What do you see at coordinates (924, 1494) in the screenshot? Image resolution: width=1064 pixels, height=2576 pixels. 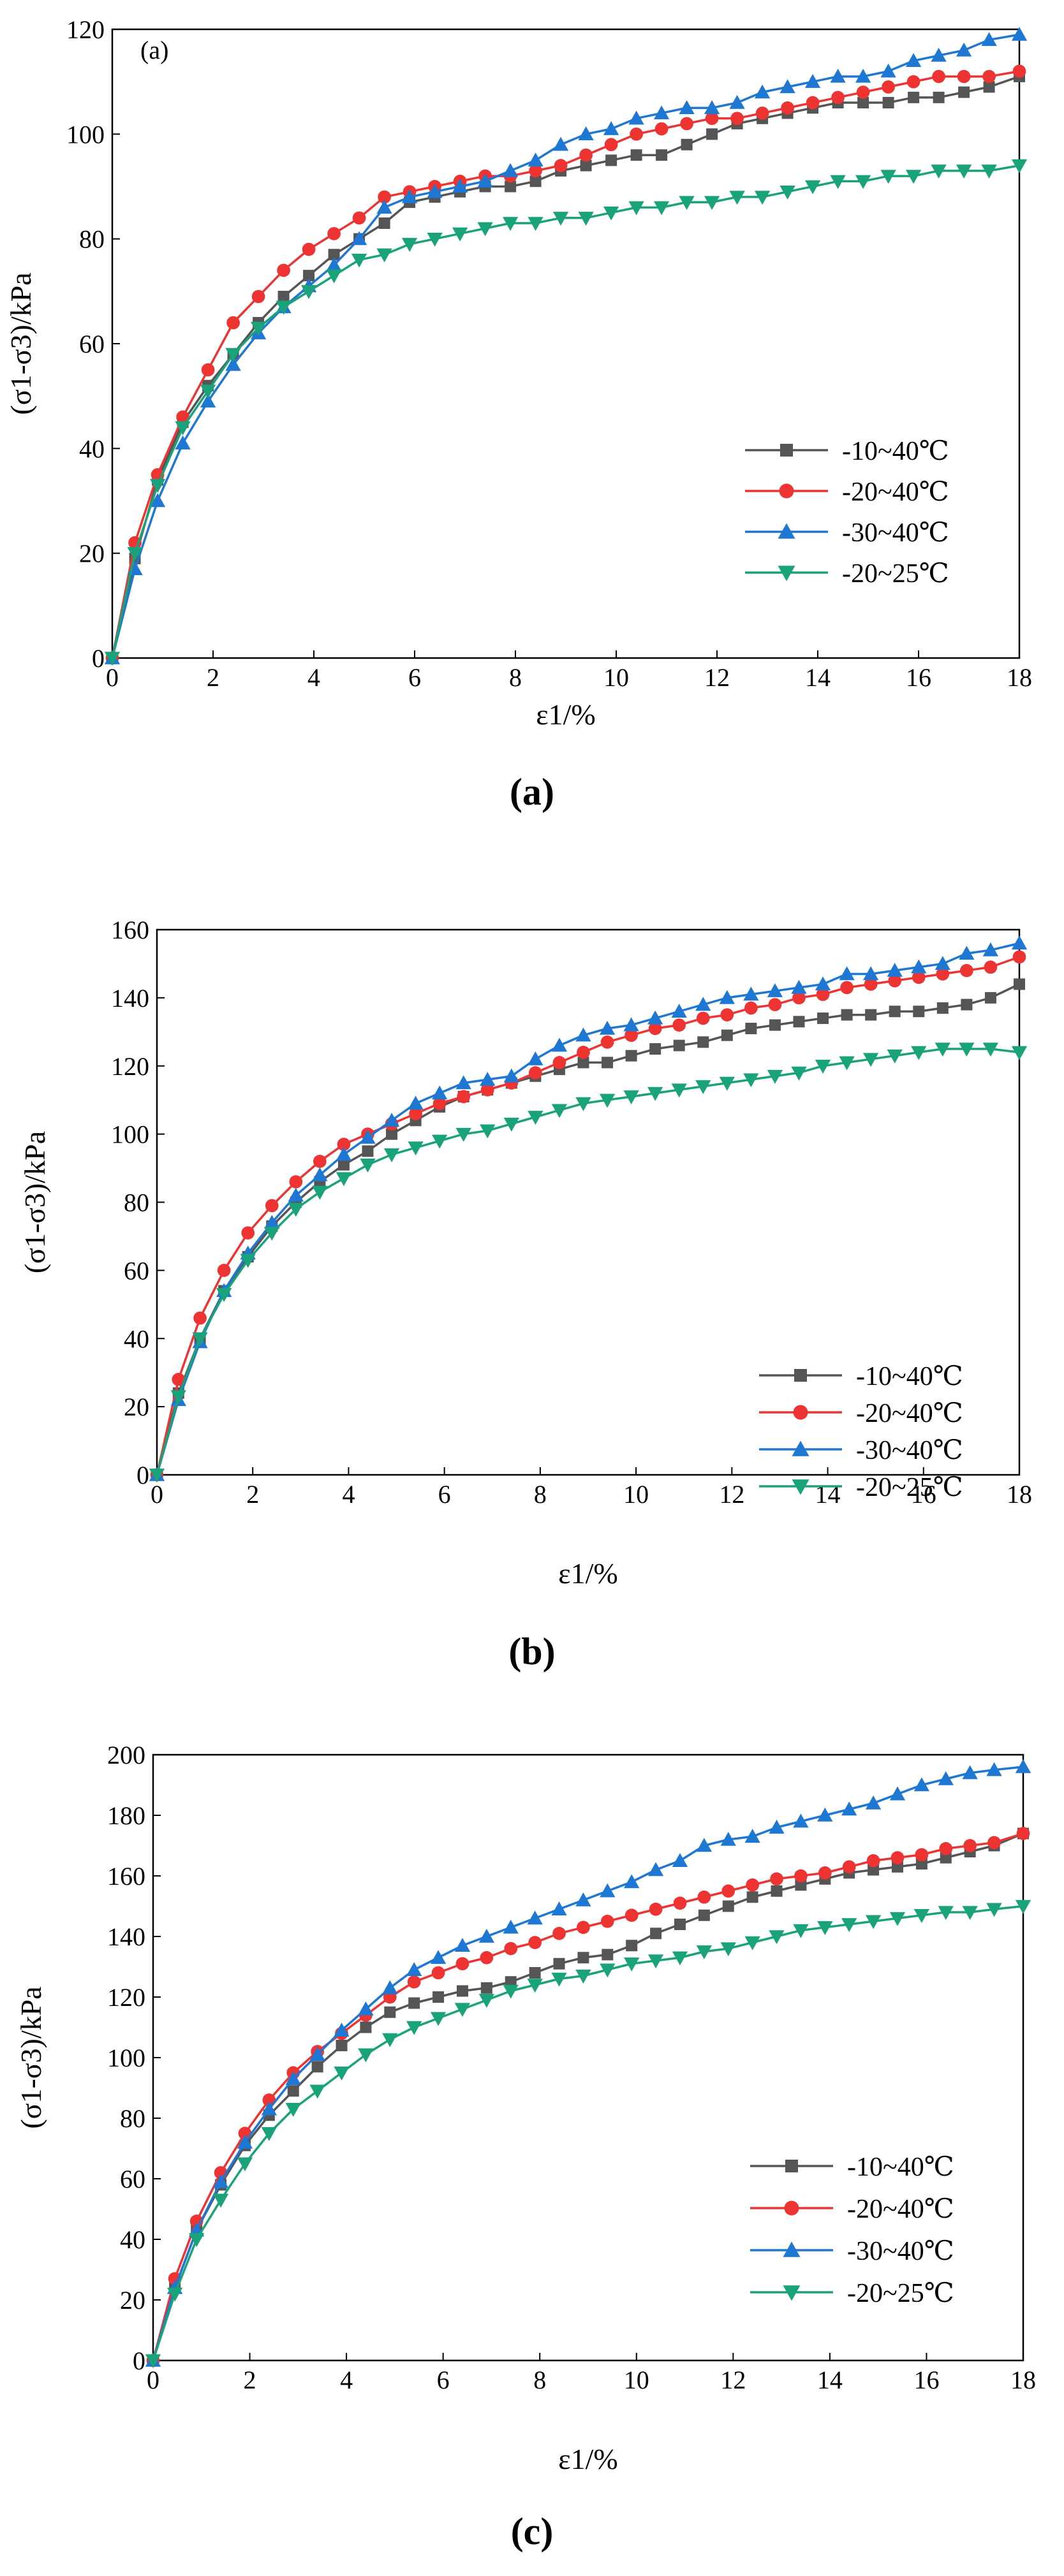 I see `x-tick-label: 16` at bounding box center [924, 1494].